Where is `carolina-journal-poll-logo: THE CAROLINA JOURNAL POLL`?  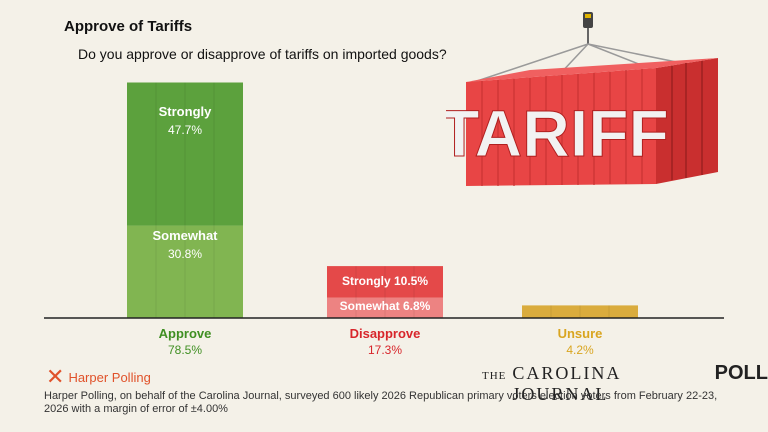
carolina-journal-poll-logo: THE CAROLINA JOURNAL POLL is located at coordinates (625, 383).